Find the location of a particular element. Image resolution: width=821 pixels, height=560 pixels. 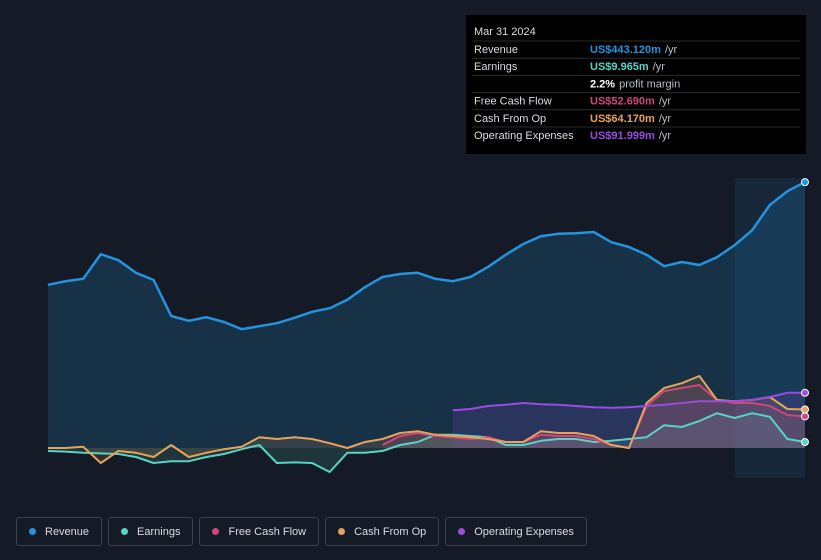

legend-item: Earnings is located at coordinates (151, 531).